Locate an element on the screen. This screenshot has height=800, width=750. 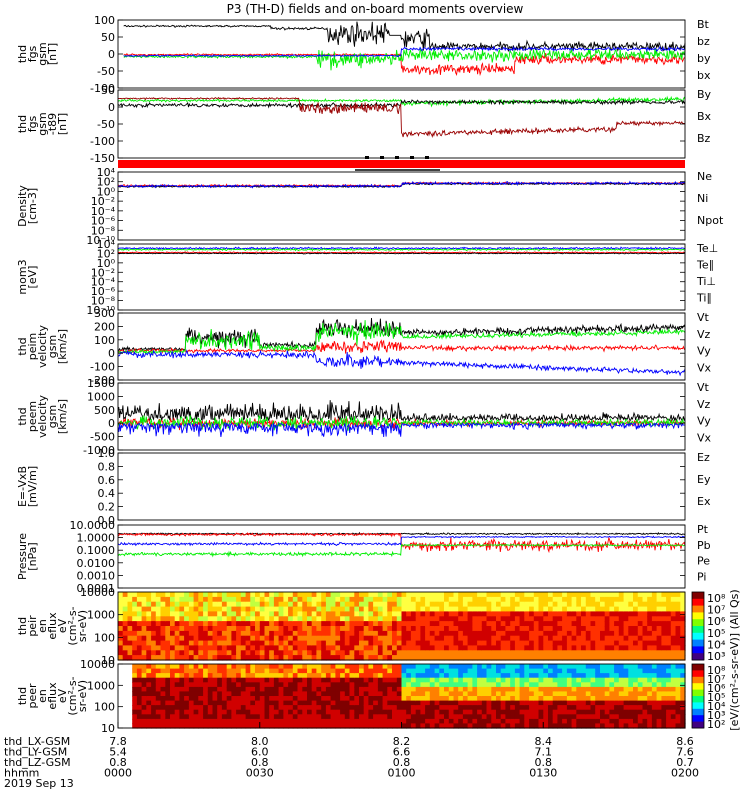
x-tick-value: 0.8 is located at coordinates (118, 762).